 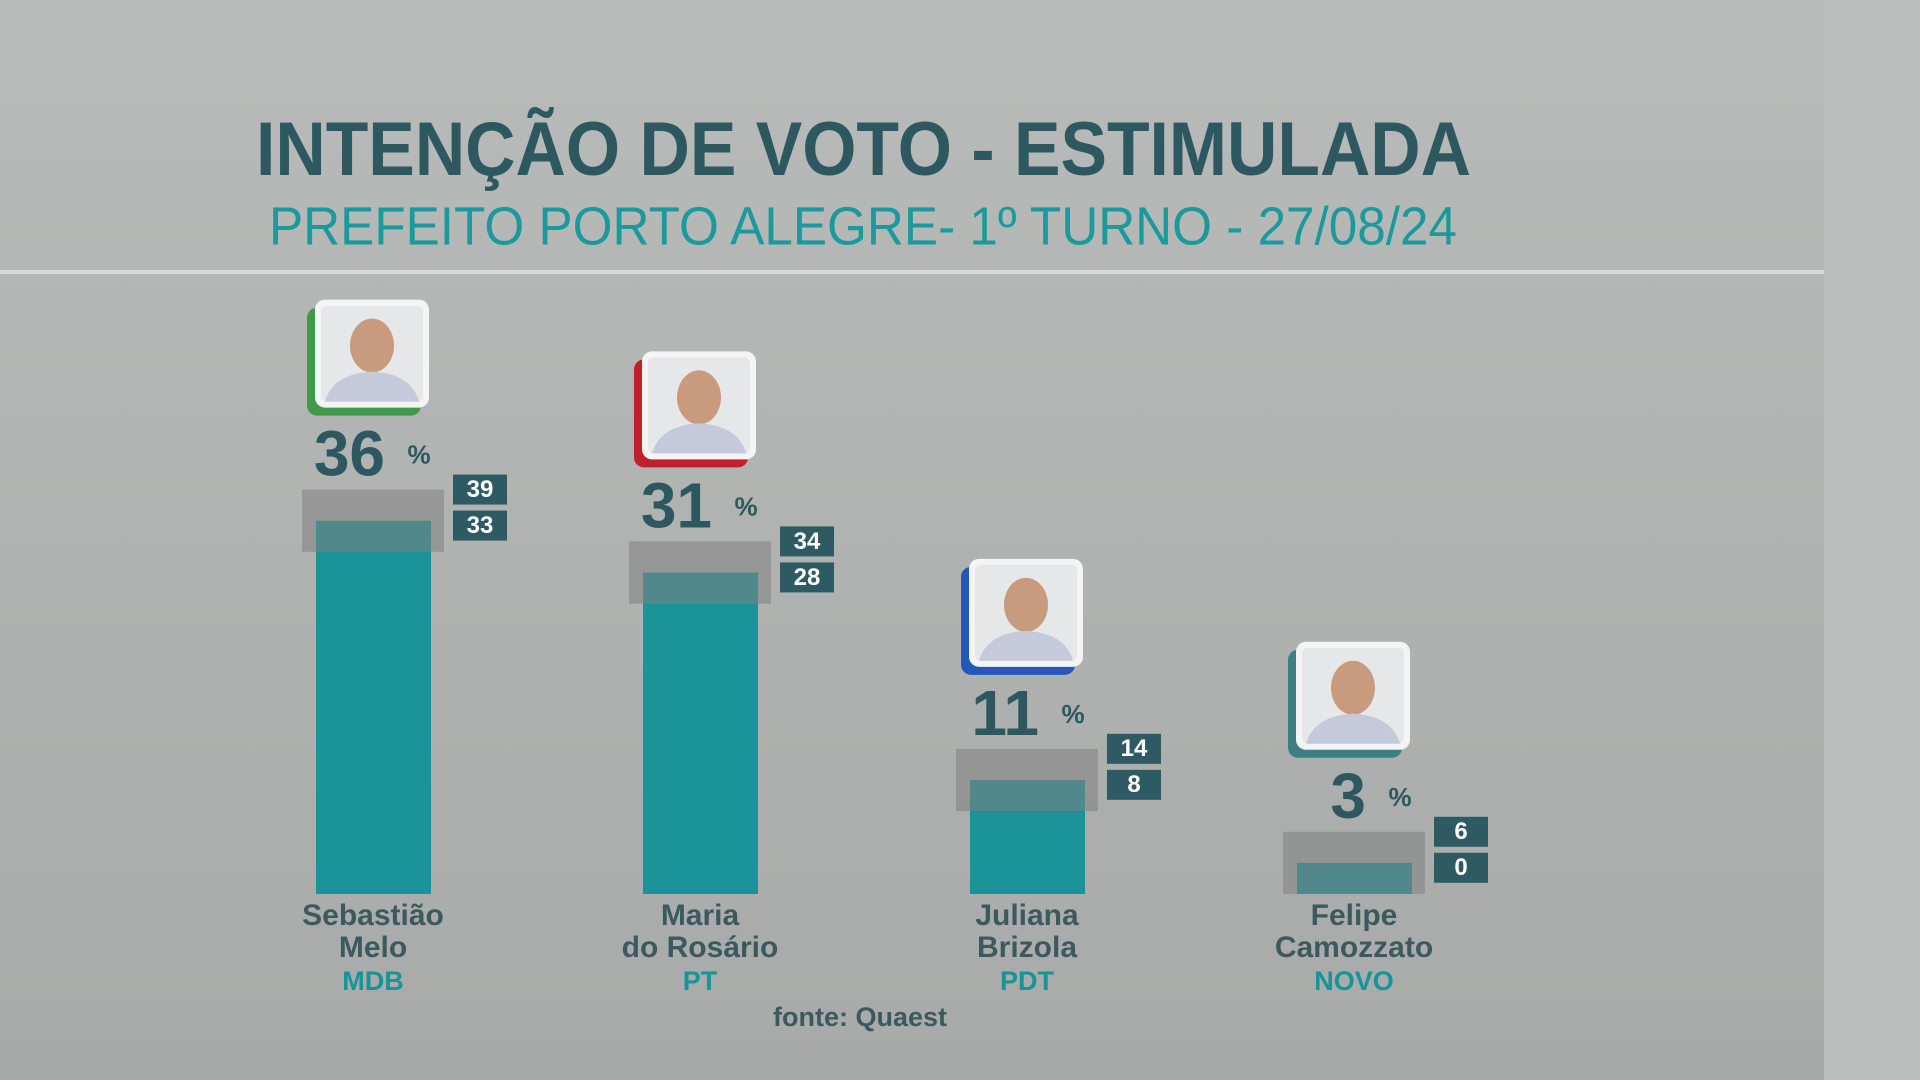 I want to click on lower-label: 33, so click(x=480, y=525).